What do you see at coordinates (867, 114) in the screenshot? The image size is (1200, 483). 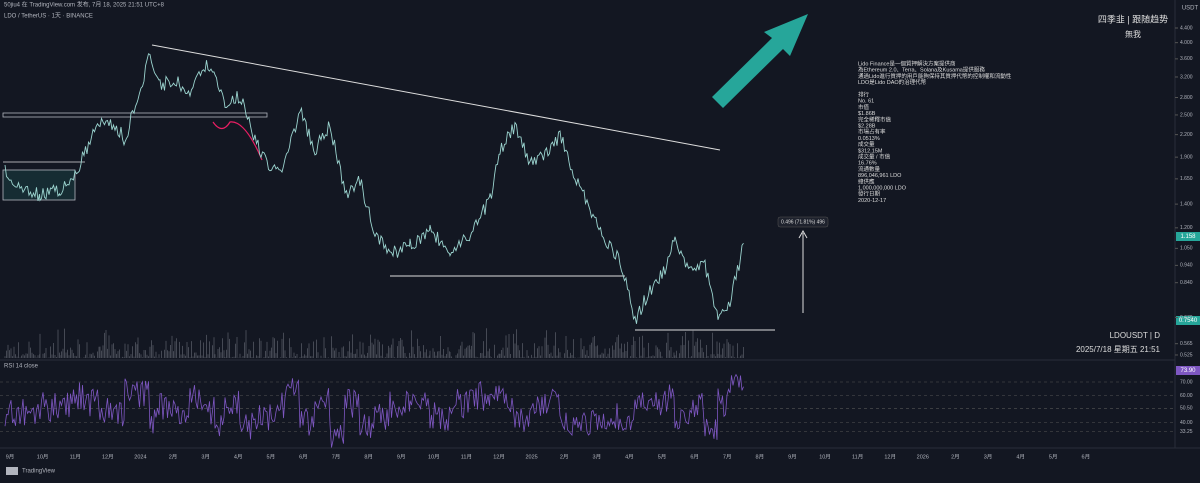 I see `info-line: $1.86B` at bounding box center [867, 114].